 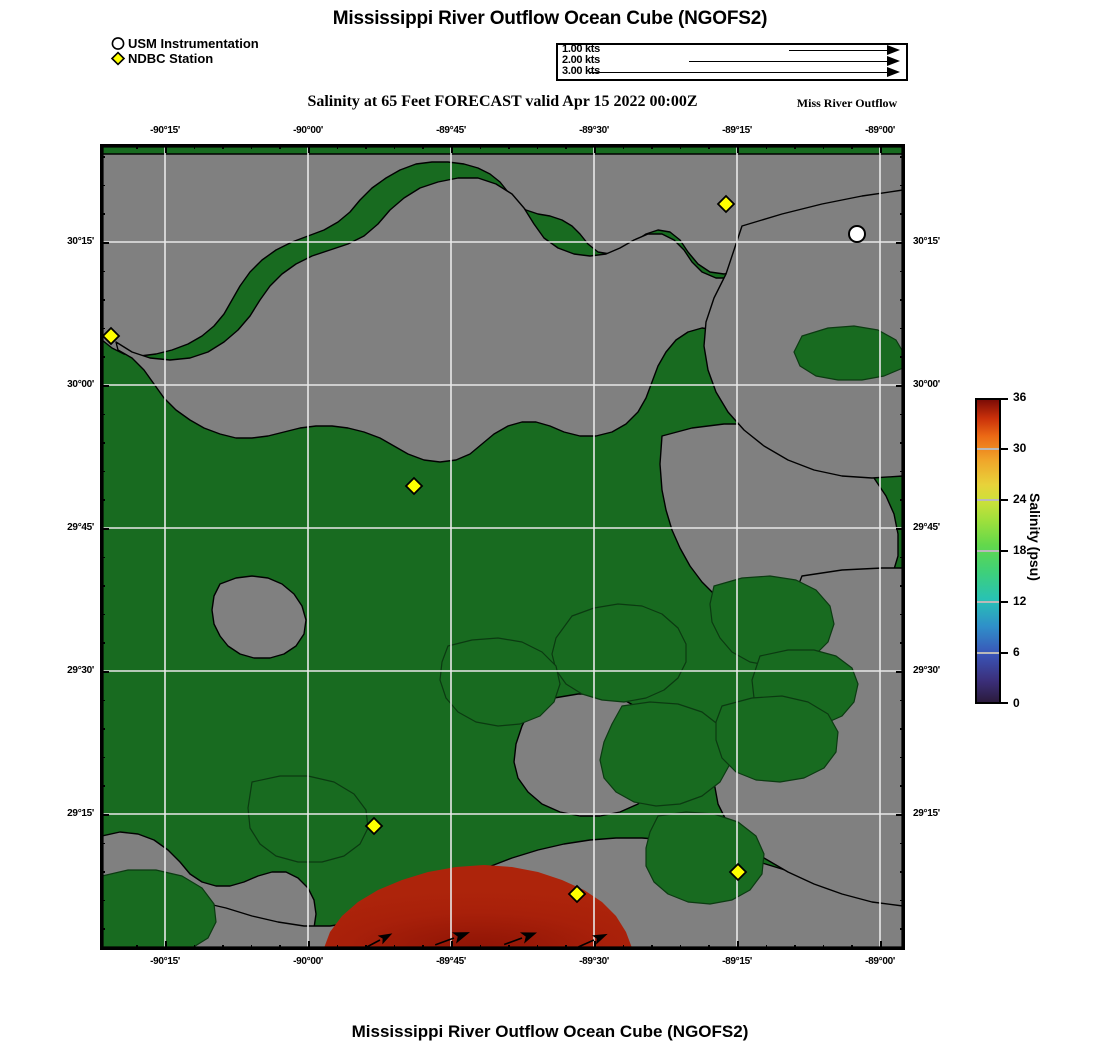 What do you see at coordinates (193, 43) in the screenshot?
I see `legend-label-usm: USM Instrumentation` at bounding box center [193, 43].